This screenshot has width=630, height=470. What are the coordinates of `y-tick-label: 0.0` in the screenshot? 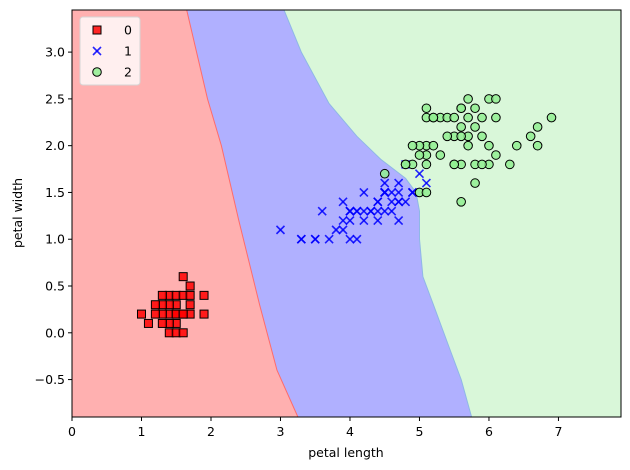 It's located at (55, 332).